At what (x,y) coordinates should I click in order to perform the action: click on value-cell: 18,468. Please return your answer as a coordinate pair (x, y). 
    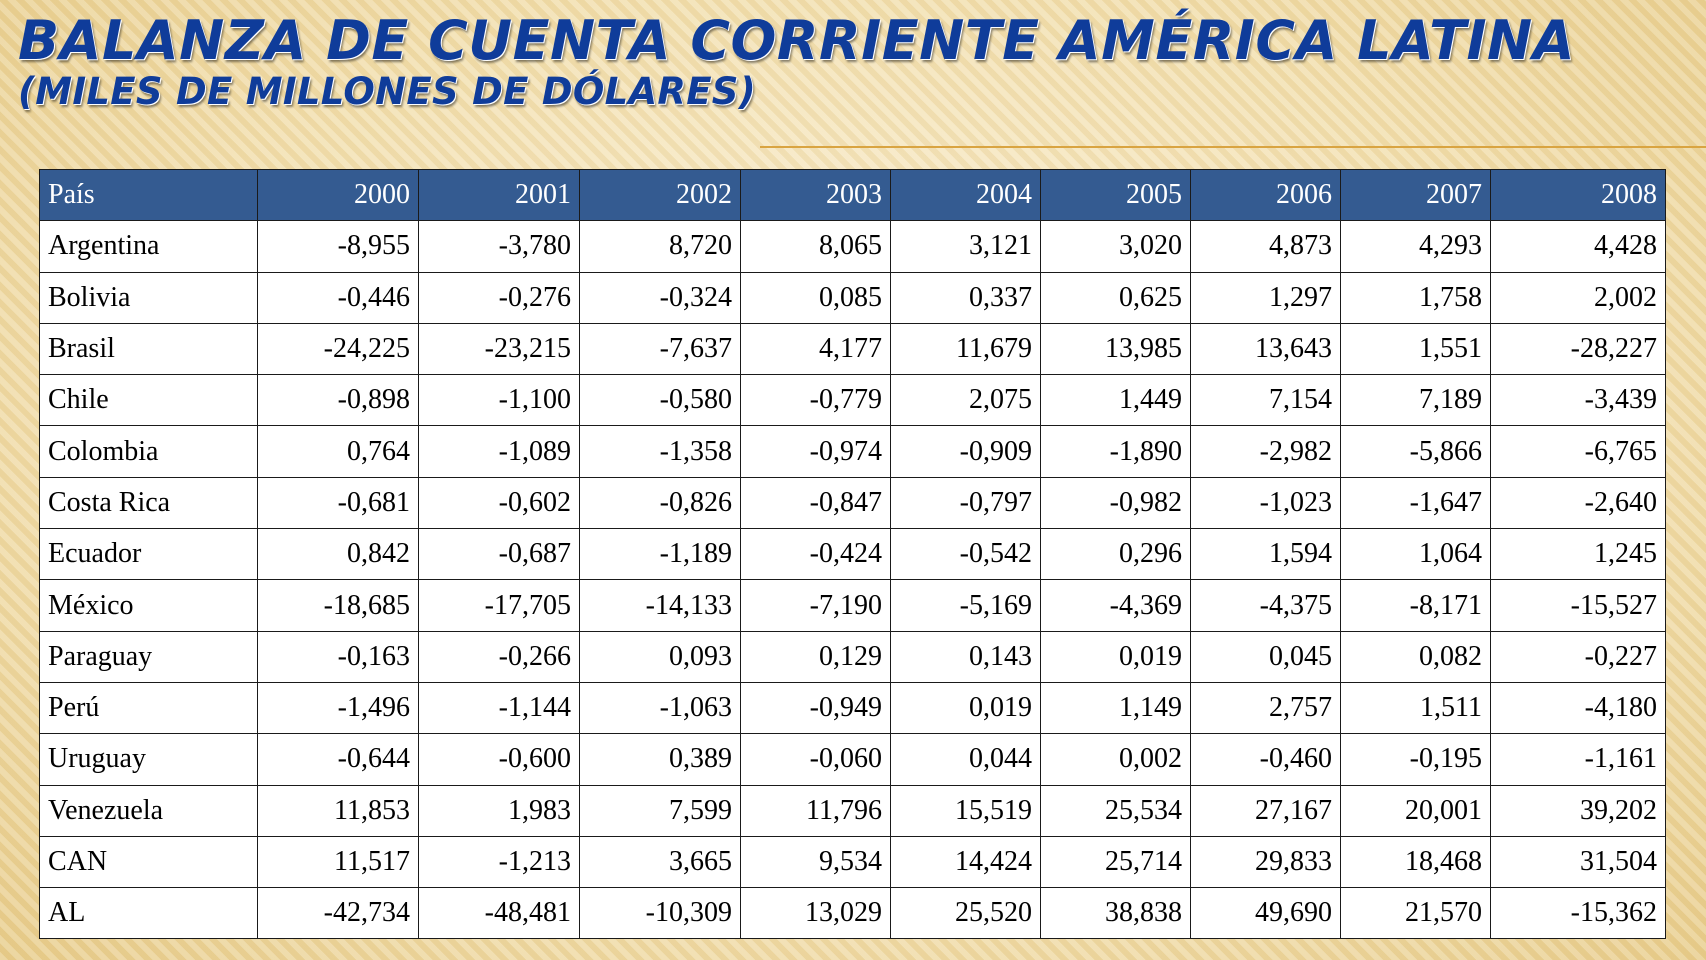
    Looking at the image, I should click on (1415, 862).